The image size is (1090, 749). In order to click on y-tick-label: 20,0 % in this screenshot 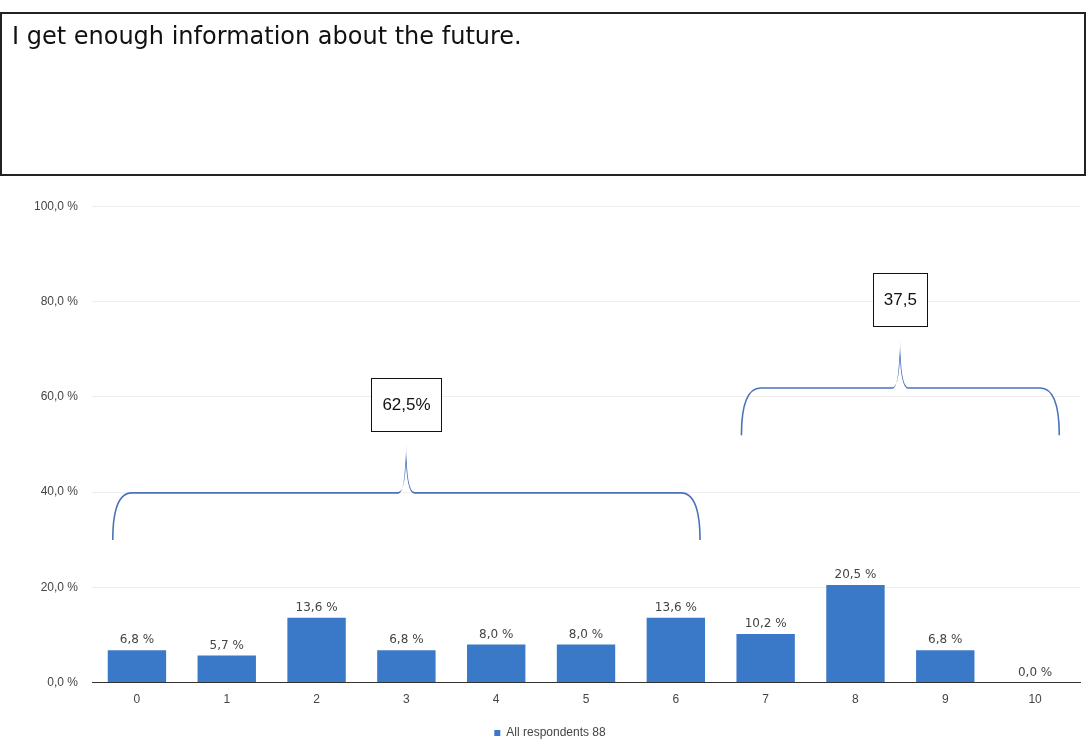, I will do `click(59, 586)`.